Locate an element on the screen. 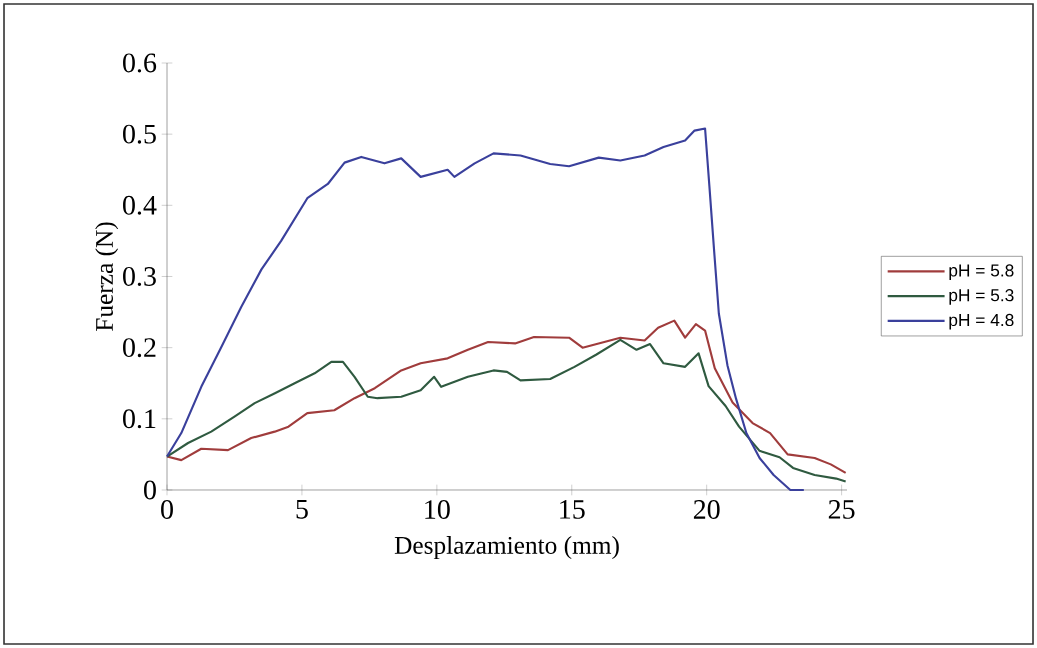 The width and height of the screenshot is (1037, 648). x-tick-label: 0 is located at coordinates (167, 509).